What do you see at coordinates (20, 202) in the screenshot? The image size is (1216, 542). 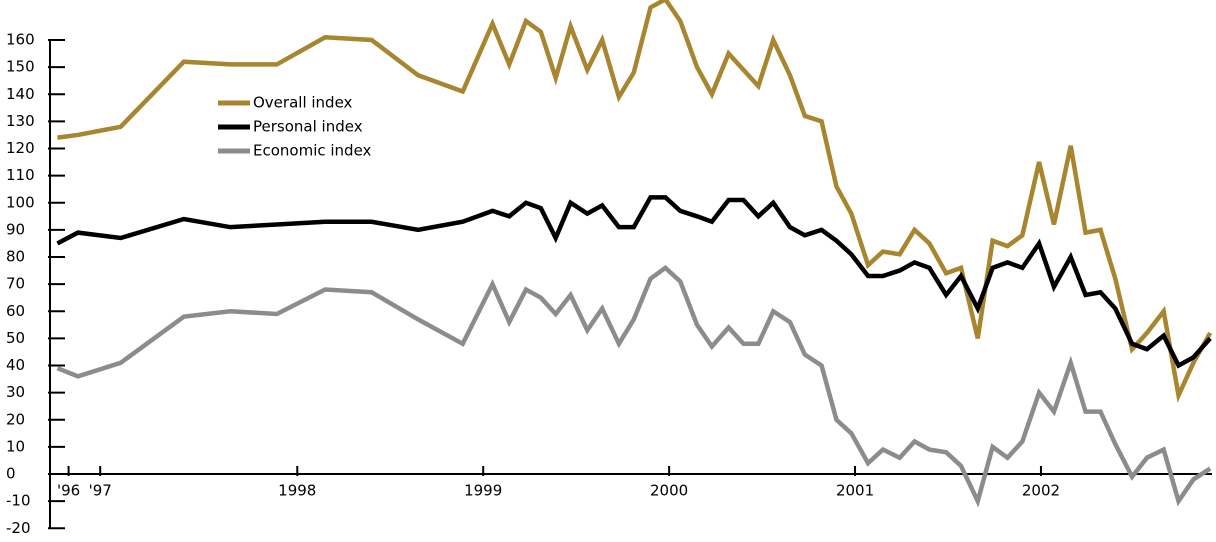 I see `y-tick-label: 100` at bounding box center [20, 202].